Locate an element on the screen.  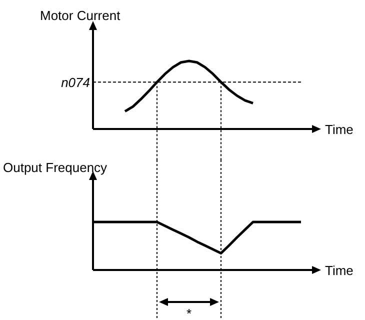
ref-line-label: n074 is located at coordinates (75, 82).